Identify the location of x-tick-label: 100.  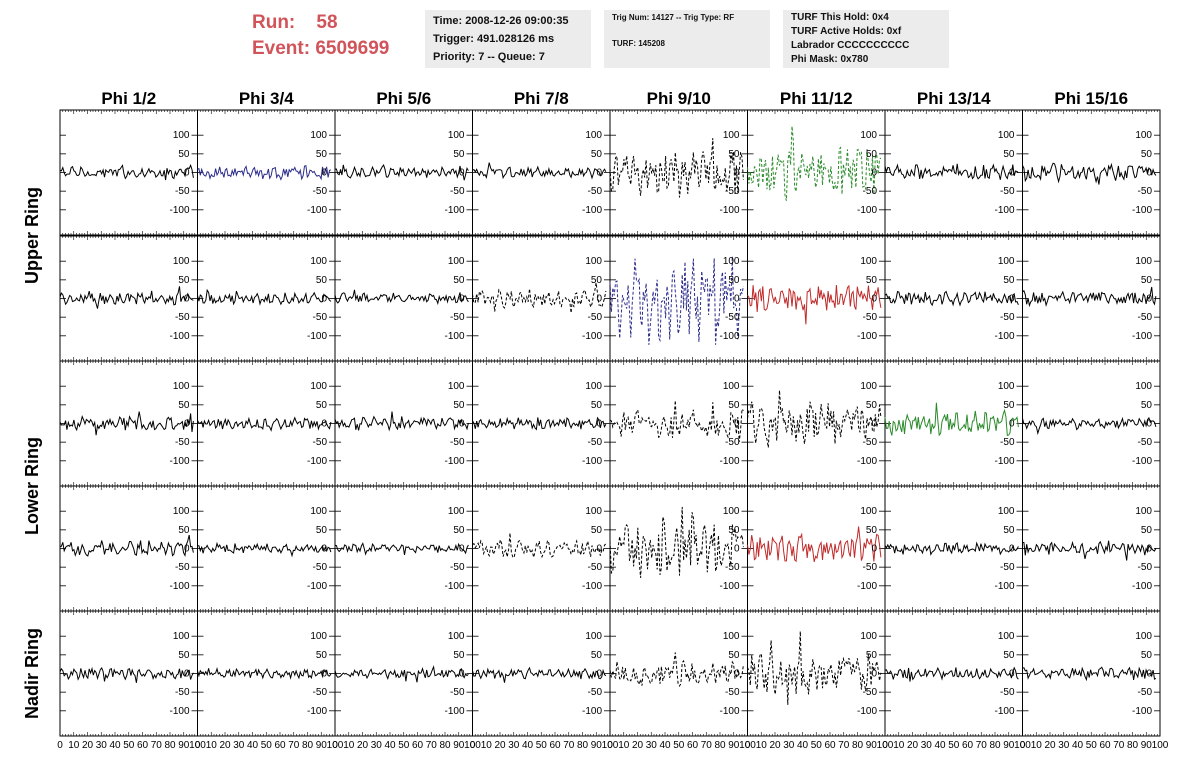
(747, 745).